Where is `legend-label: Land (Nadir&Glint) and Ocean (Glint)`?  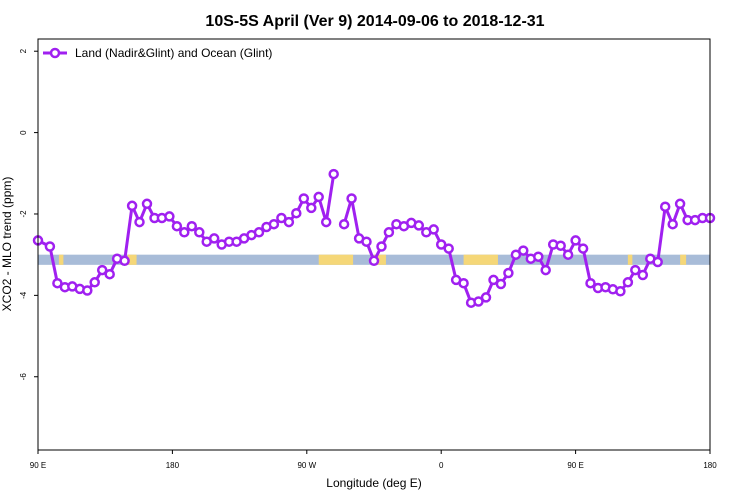 legend-label: Land (Nadir&Glint) and Ocean (Glint) is located at coordinates (173, 53).